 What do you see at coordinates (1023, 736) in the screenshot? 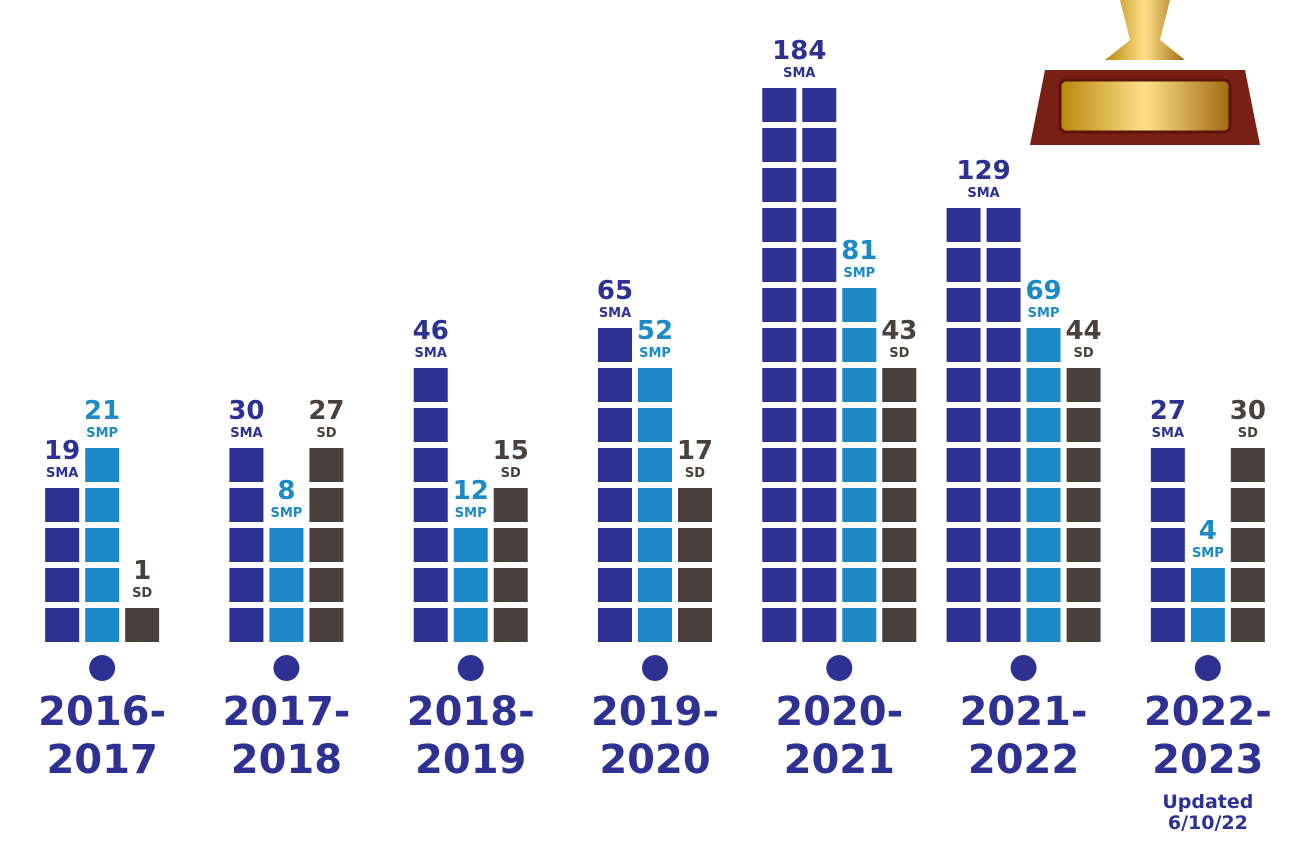
I see `category-label: 2021-2022` at bounding box center [1023, 736].